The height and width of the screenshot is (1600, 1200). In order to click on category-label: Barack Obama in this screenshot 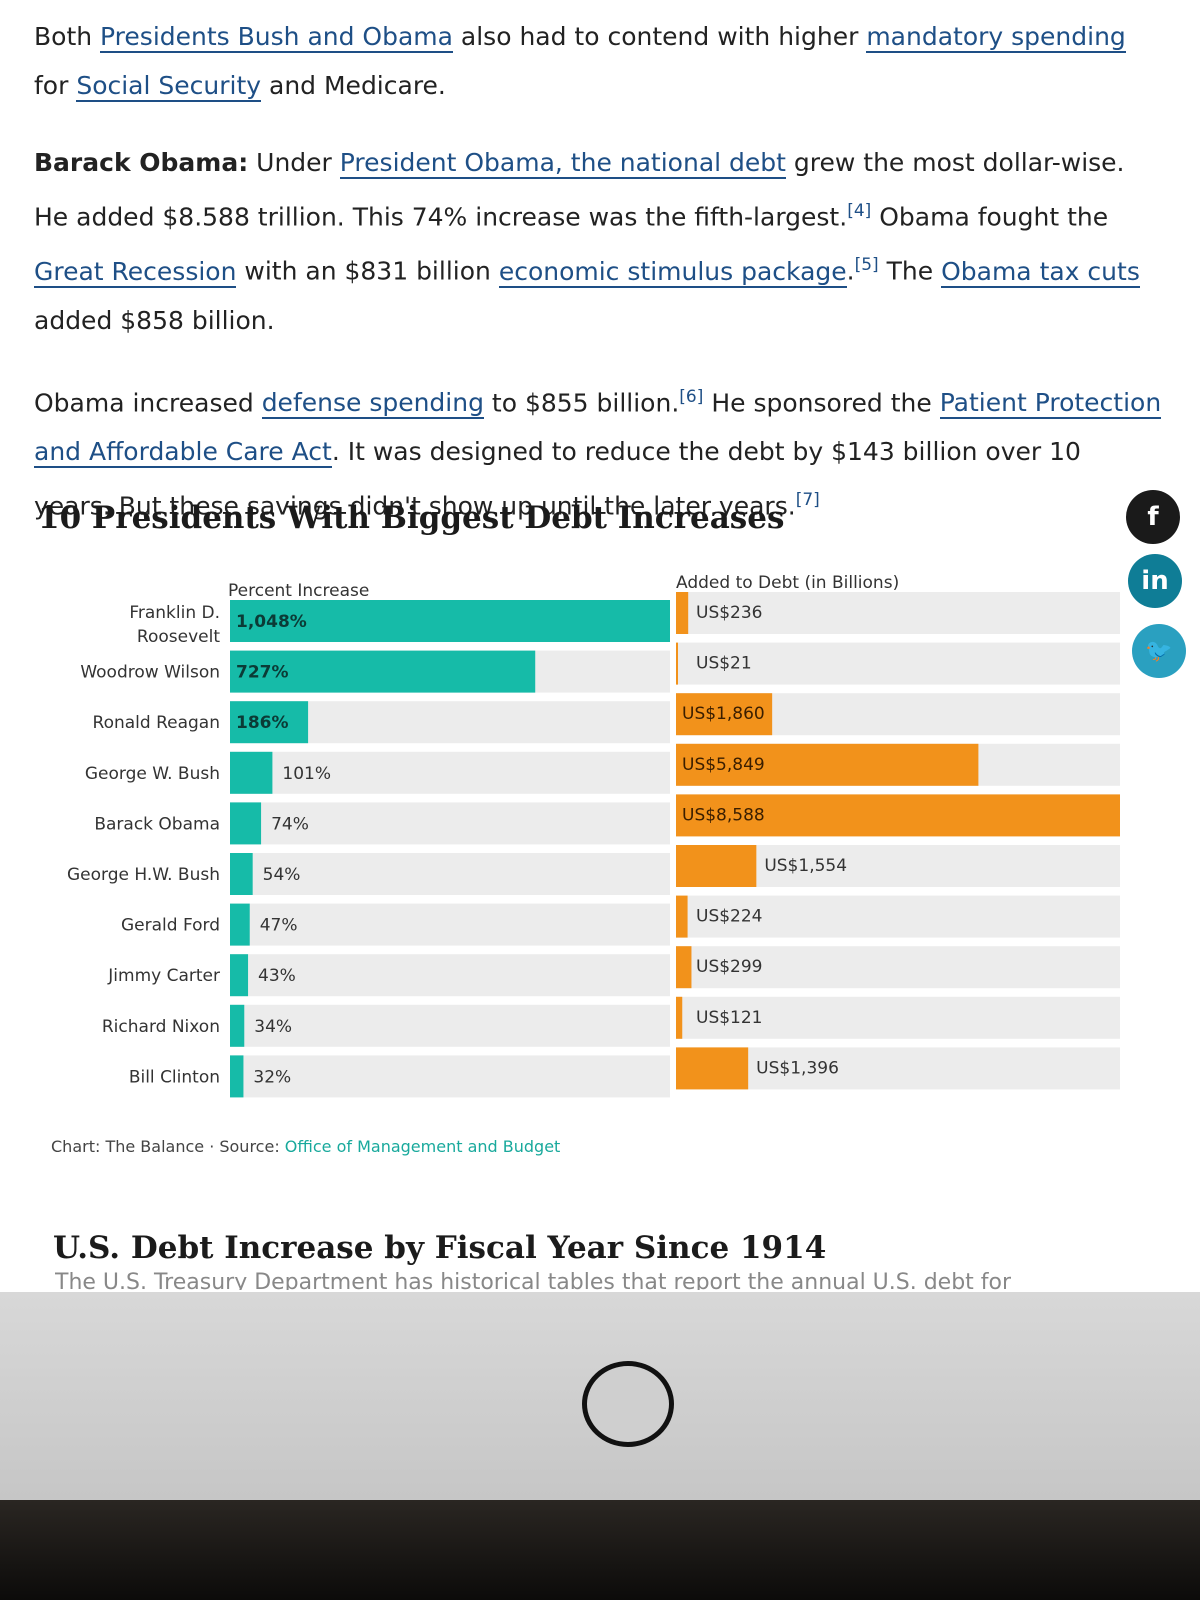, I will do `click(157, 824)`.